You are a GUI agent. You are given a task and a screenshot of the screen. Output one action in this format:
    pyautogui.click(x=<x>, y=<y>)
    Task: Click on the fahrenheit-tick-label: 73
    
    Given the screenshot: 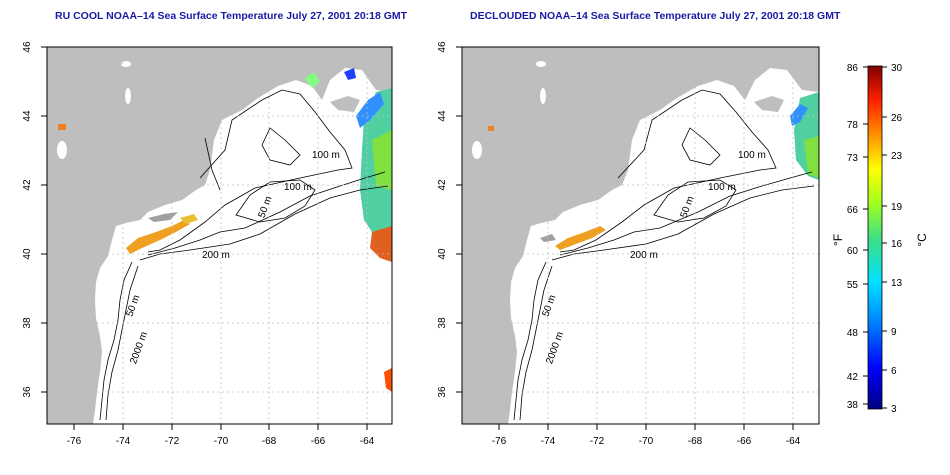 What is the action you would take?
    pyautogui.click(x=853, y=158)
    